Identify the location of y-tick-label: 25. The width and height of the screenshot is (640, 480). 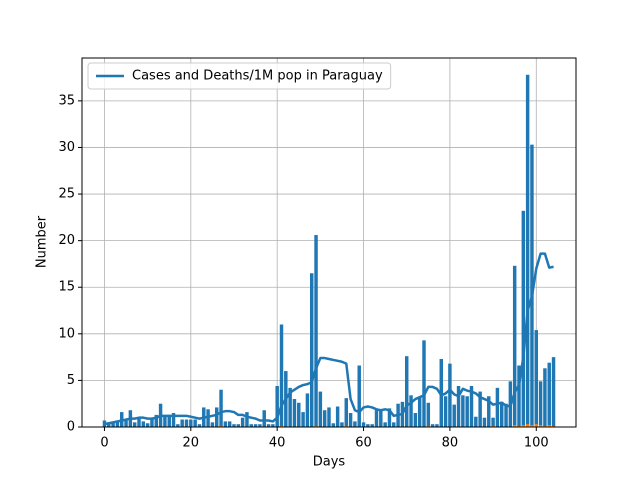
(66, 194).